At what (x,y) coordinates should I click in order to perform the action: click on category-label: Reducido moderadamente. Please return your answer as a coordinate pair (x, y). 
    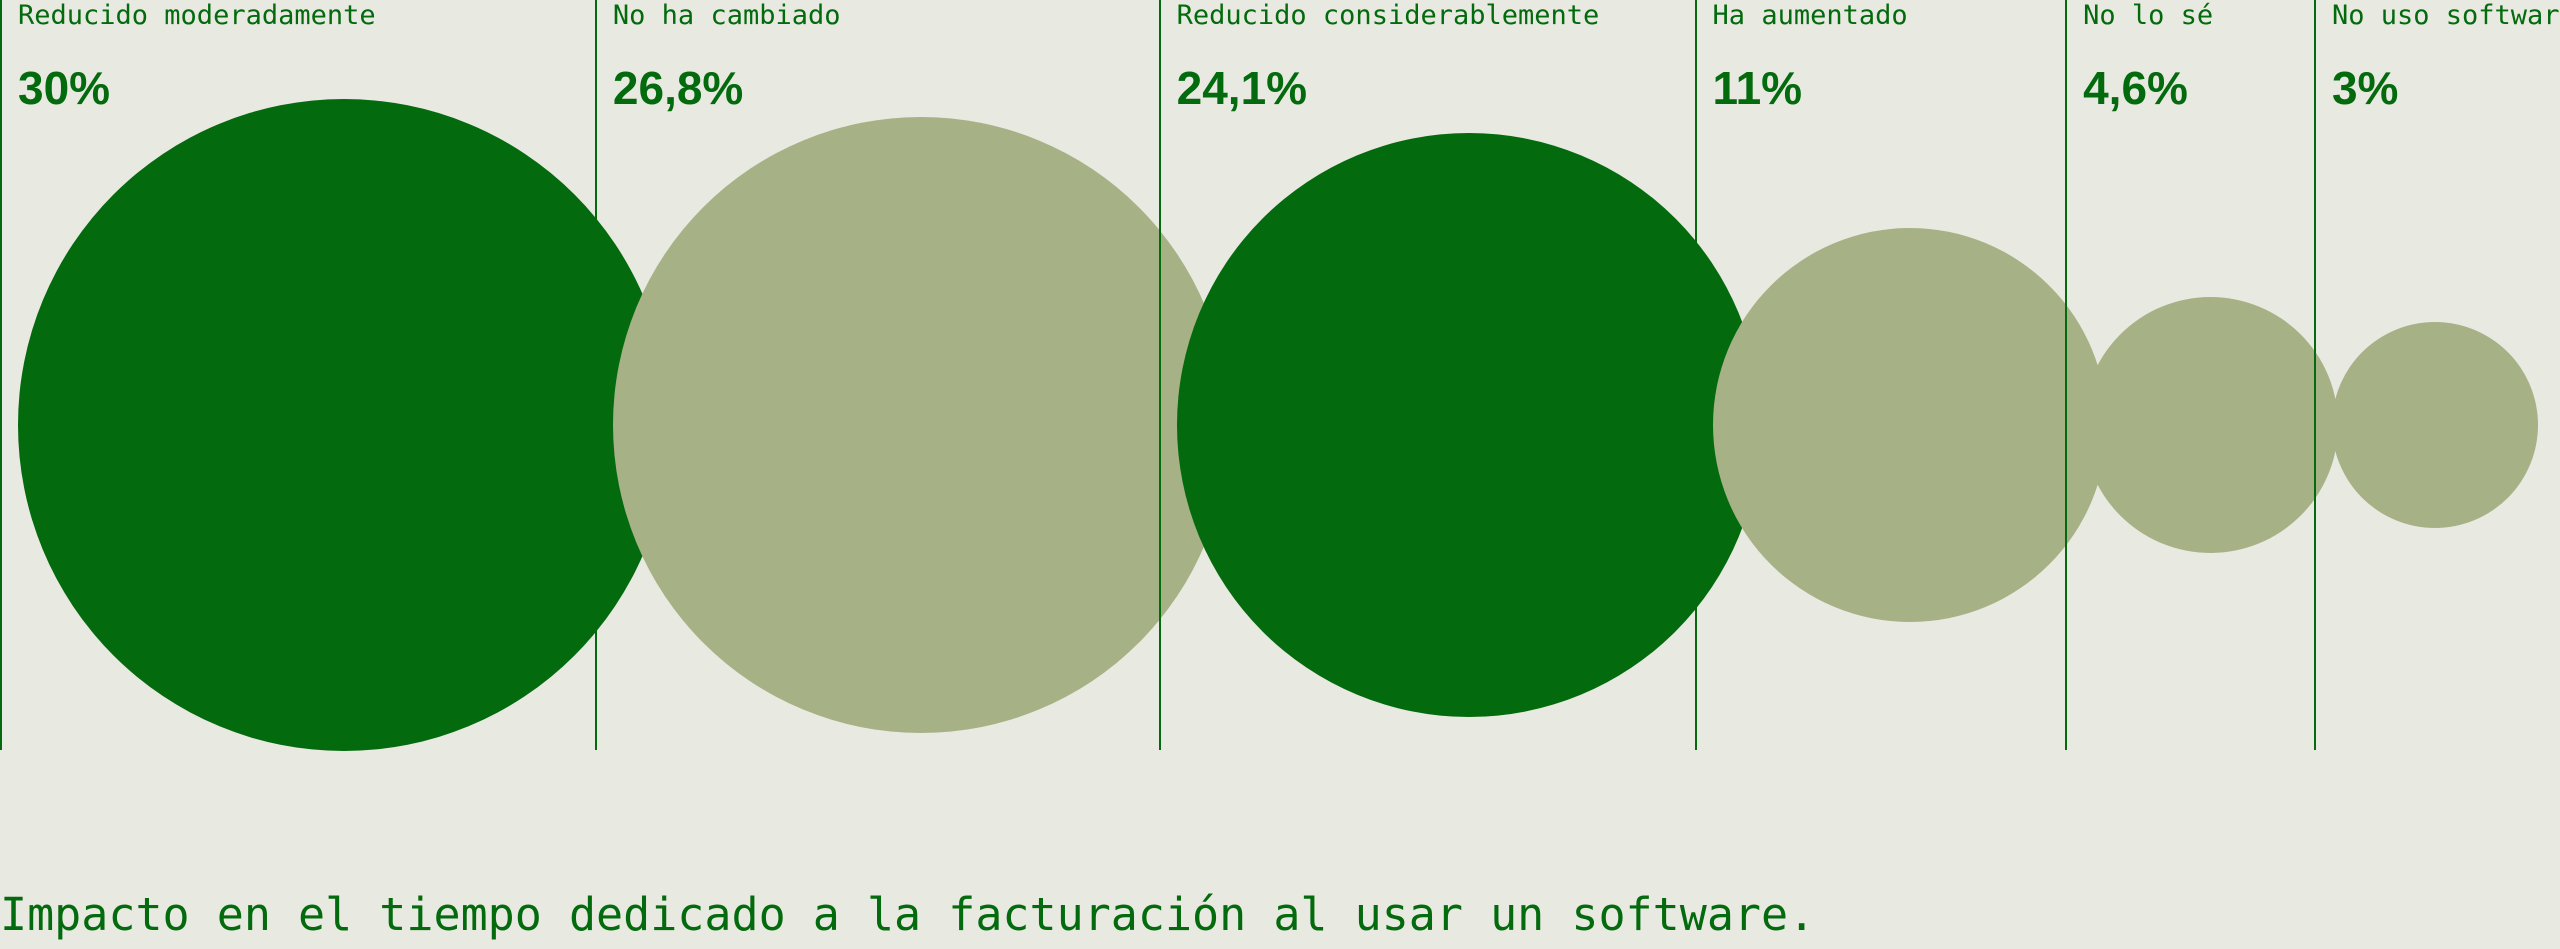
    Looking at the image, I should click on (197, 15).